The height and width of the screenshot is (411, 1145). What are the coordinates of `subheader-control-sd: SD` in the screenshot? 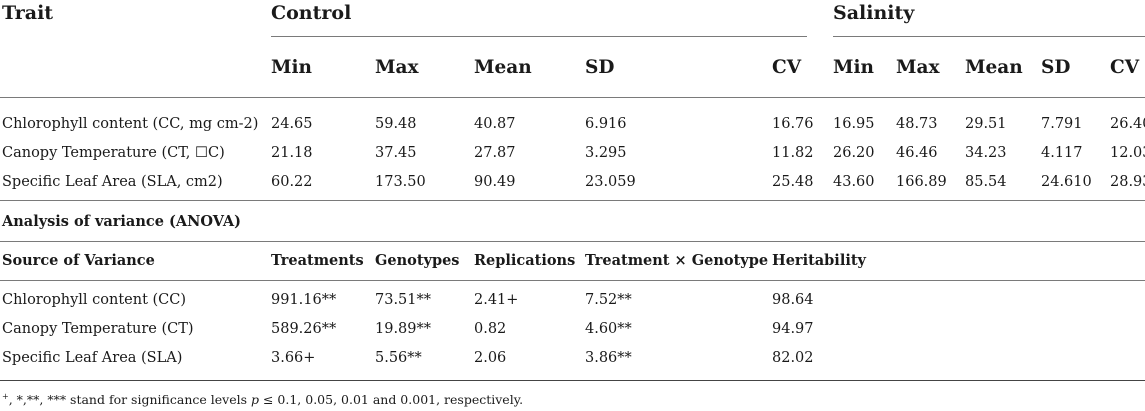 It's located at (600, 67).